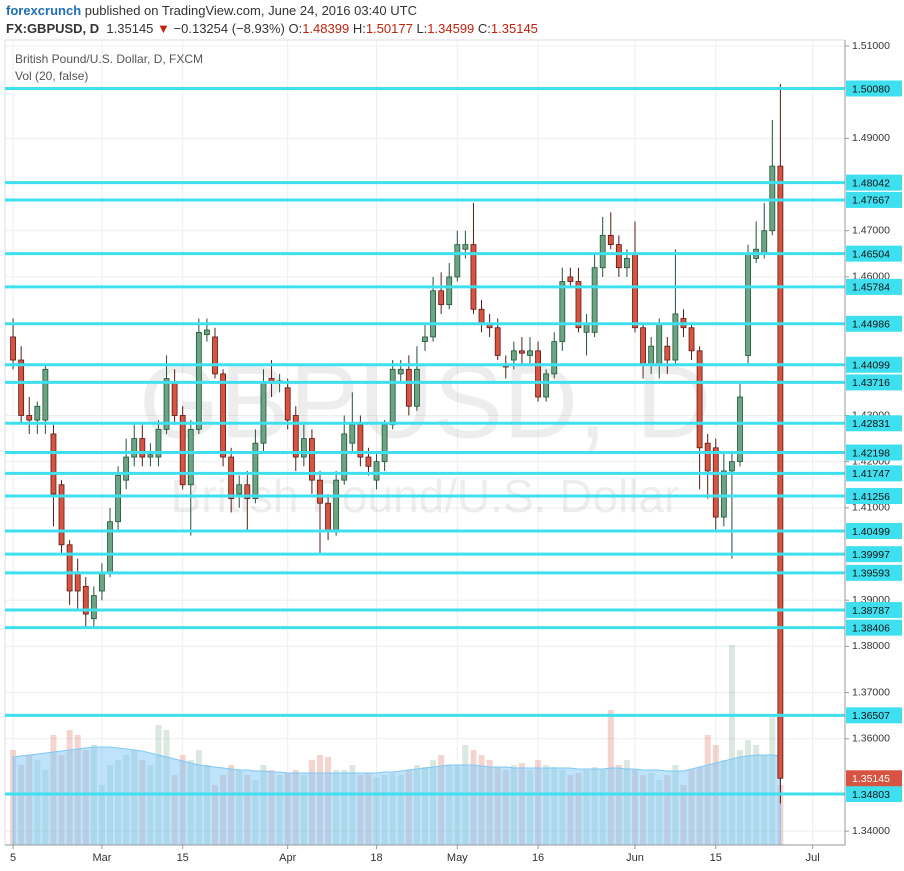 This screenshot has width=904, height=871. What do you see at coordinates (871, 611) in the screenshot?
I see `level-label: 1.38787` at bounding box center [871, 611].